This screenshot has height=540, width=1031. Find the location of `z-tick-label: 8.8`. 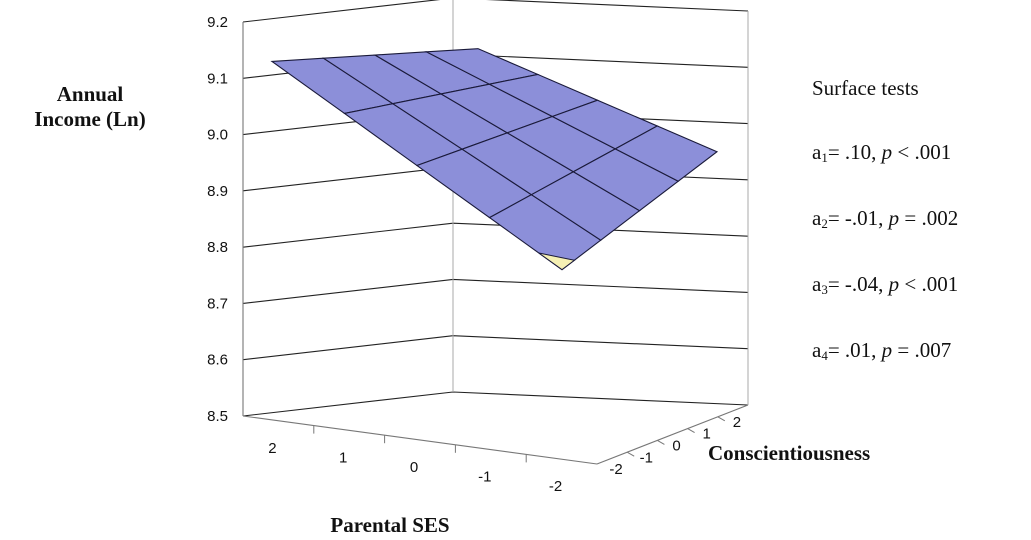

z-tick-label: 8.8 is located at coordinates (217, 247).